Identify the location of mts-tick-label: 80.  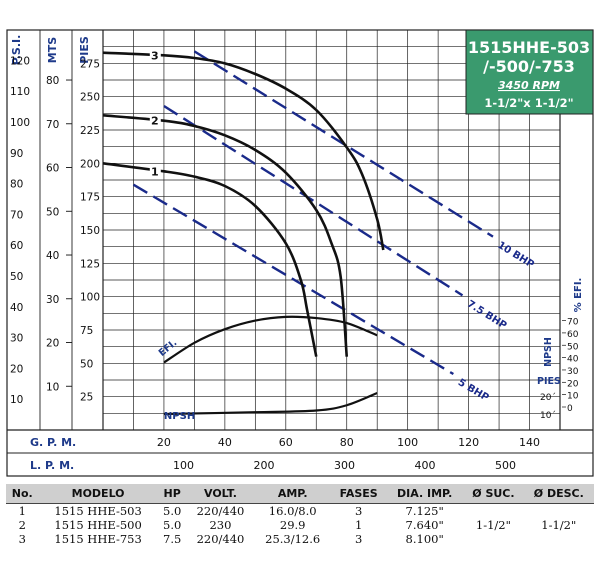
(52, 81).